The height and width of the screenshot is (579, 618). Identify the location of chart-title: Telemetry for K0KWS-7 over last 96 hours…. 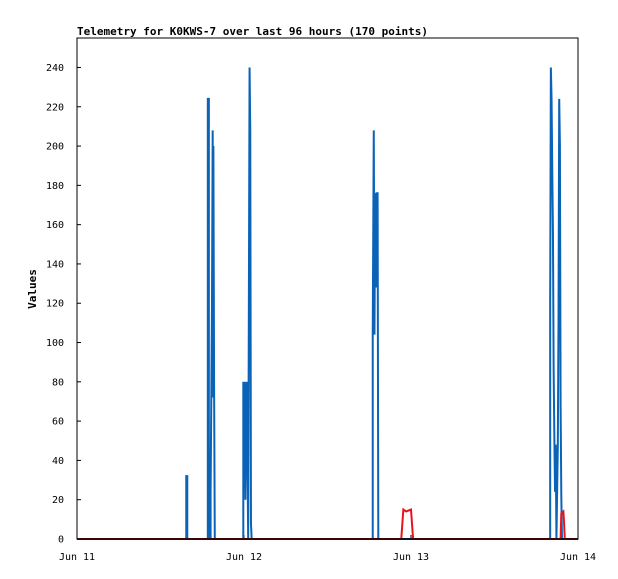
(252, 31).